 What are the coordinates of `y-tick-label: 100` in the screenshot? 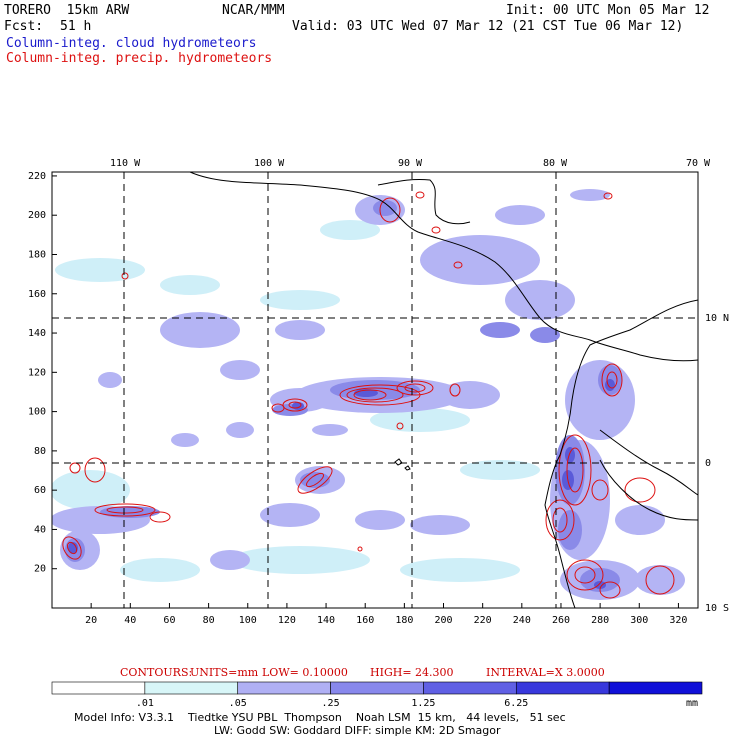 It's located at (37, 412).